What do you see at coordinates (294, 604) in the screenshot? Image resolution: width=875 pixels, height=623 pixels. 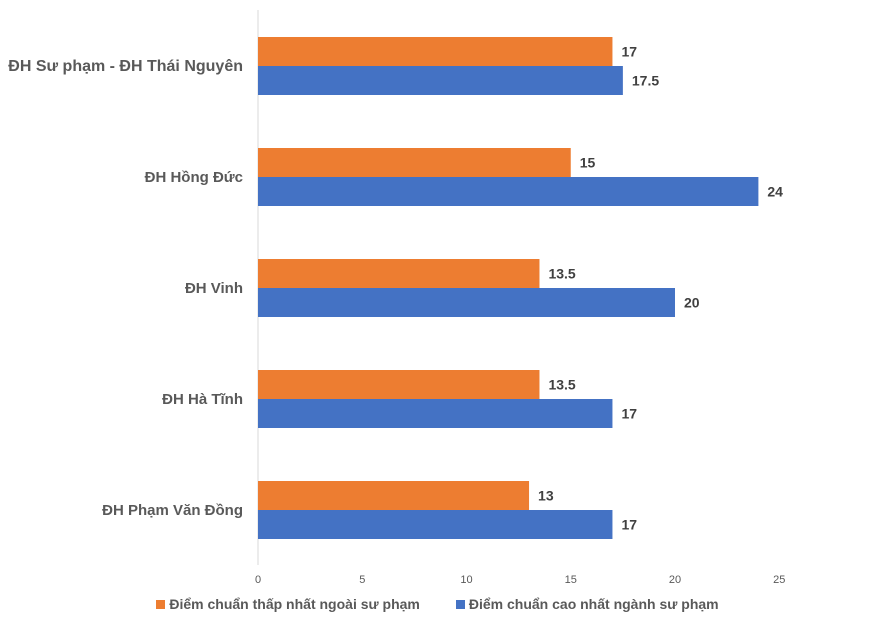 I see `legend-label-series-0: Điểm chuẩn thấp nhất ngoài sư phạm` at bounding box center [294, 604].